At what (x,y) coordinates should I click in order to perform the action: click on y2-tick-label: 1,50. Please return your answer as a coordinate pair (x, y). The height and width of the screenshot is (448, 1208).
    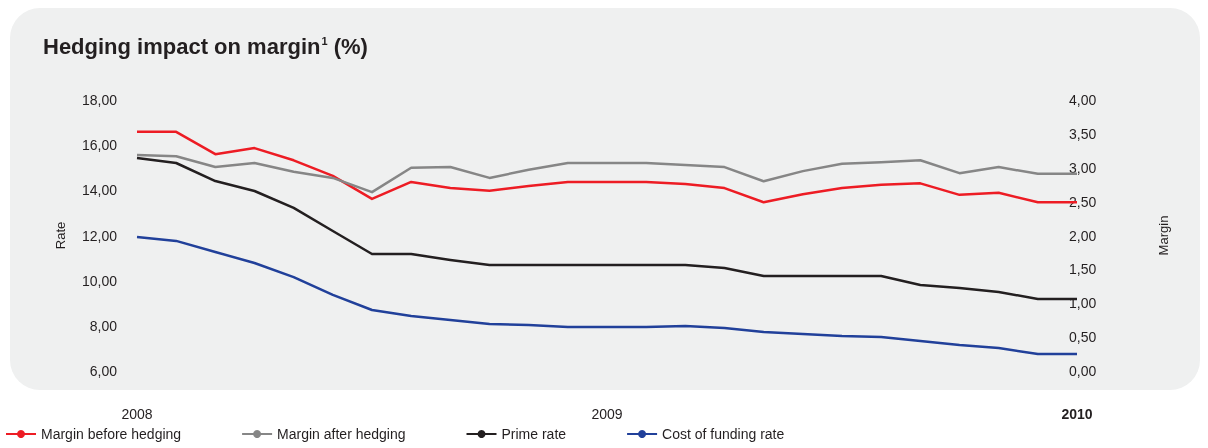
    Looking at the image, I should click on (1083, 269).